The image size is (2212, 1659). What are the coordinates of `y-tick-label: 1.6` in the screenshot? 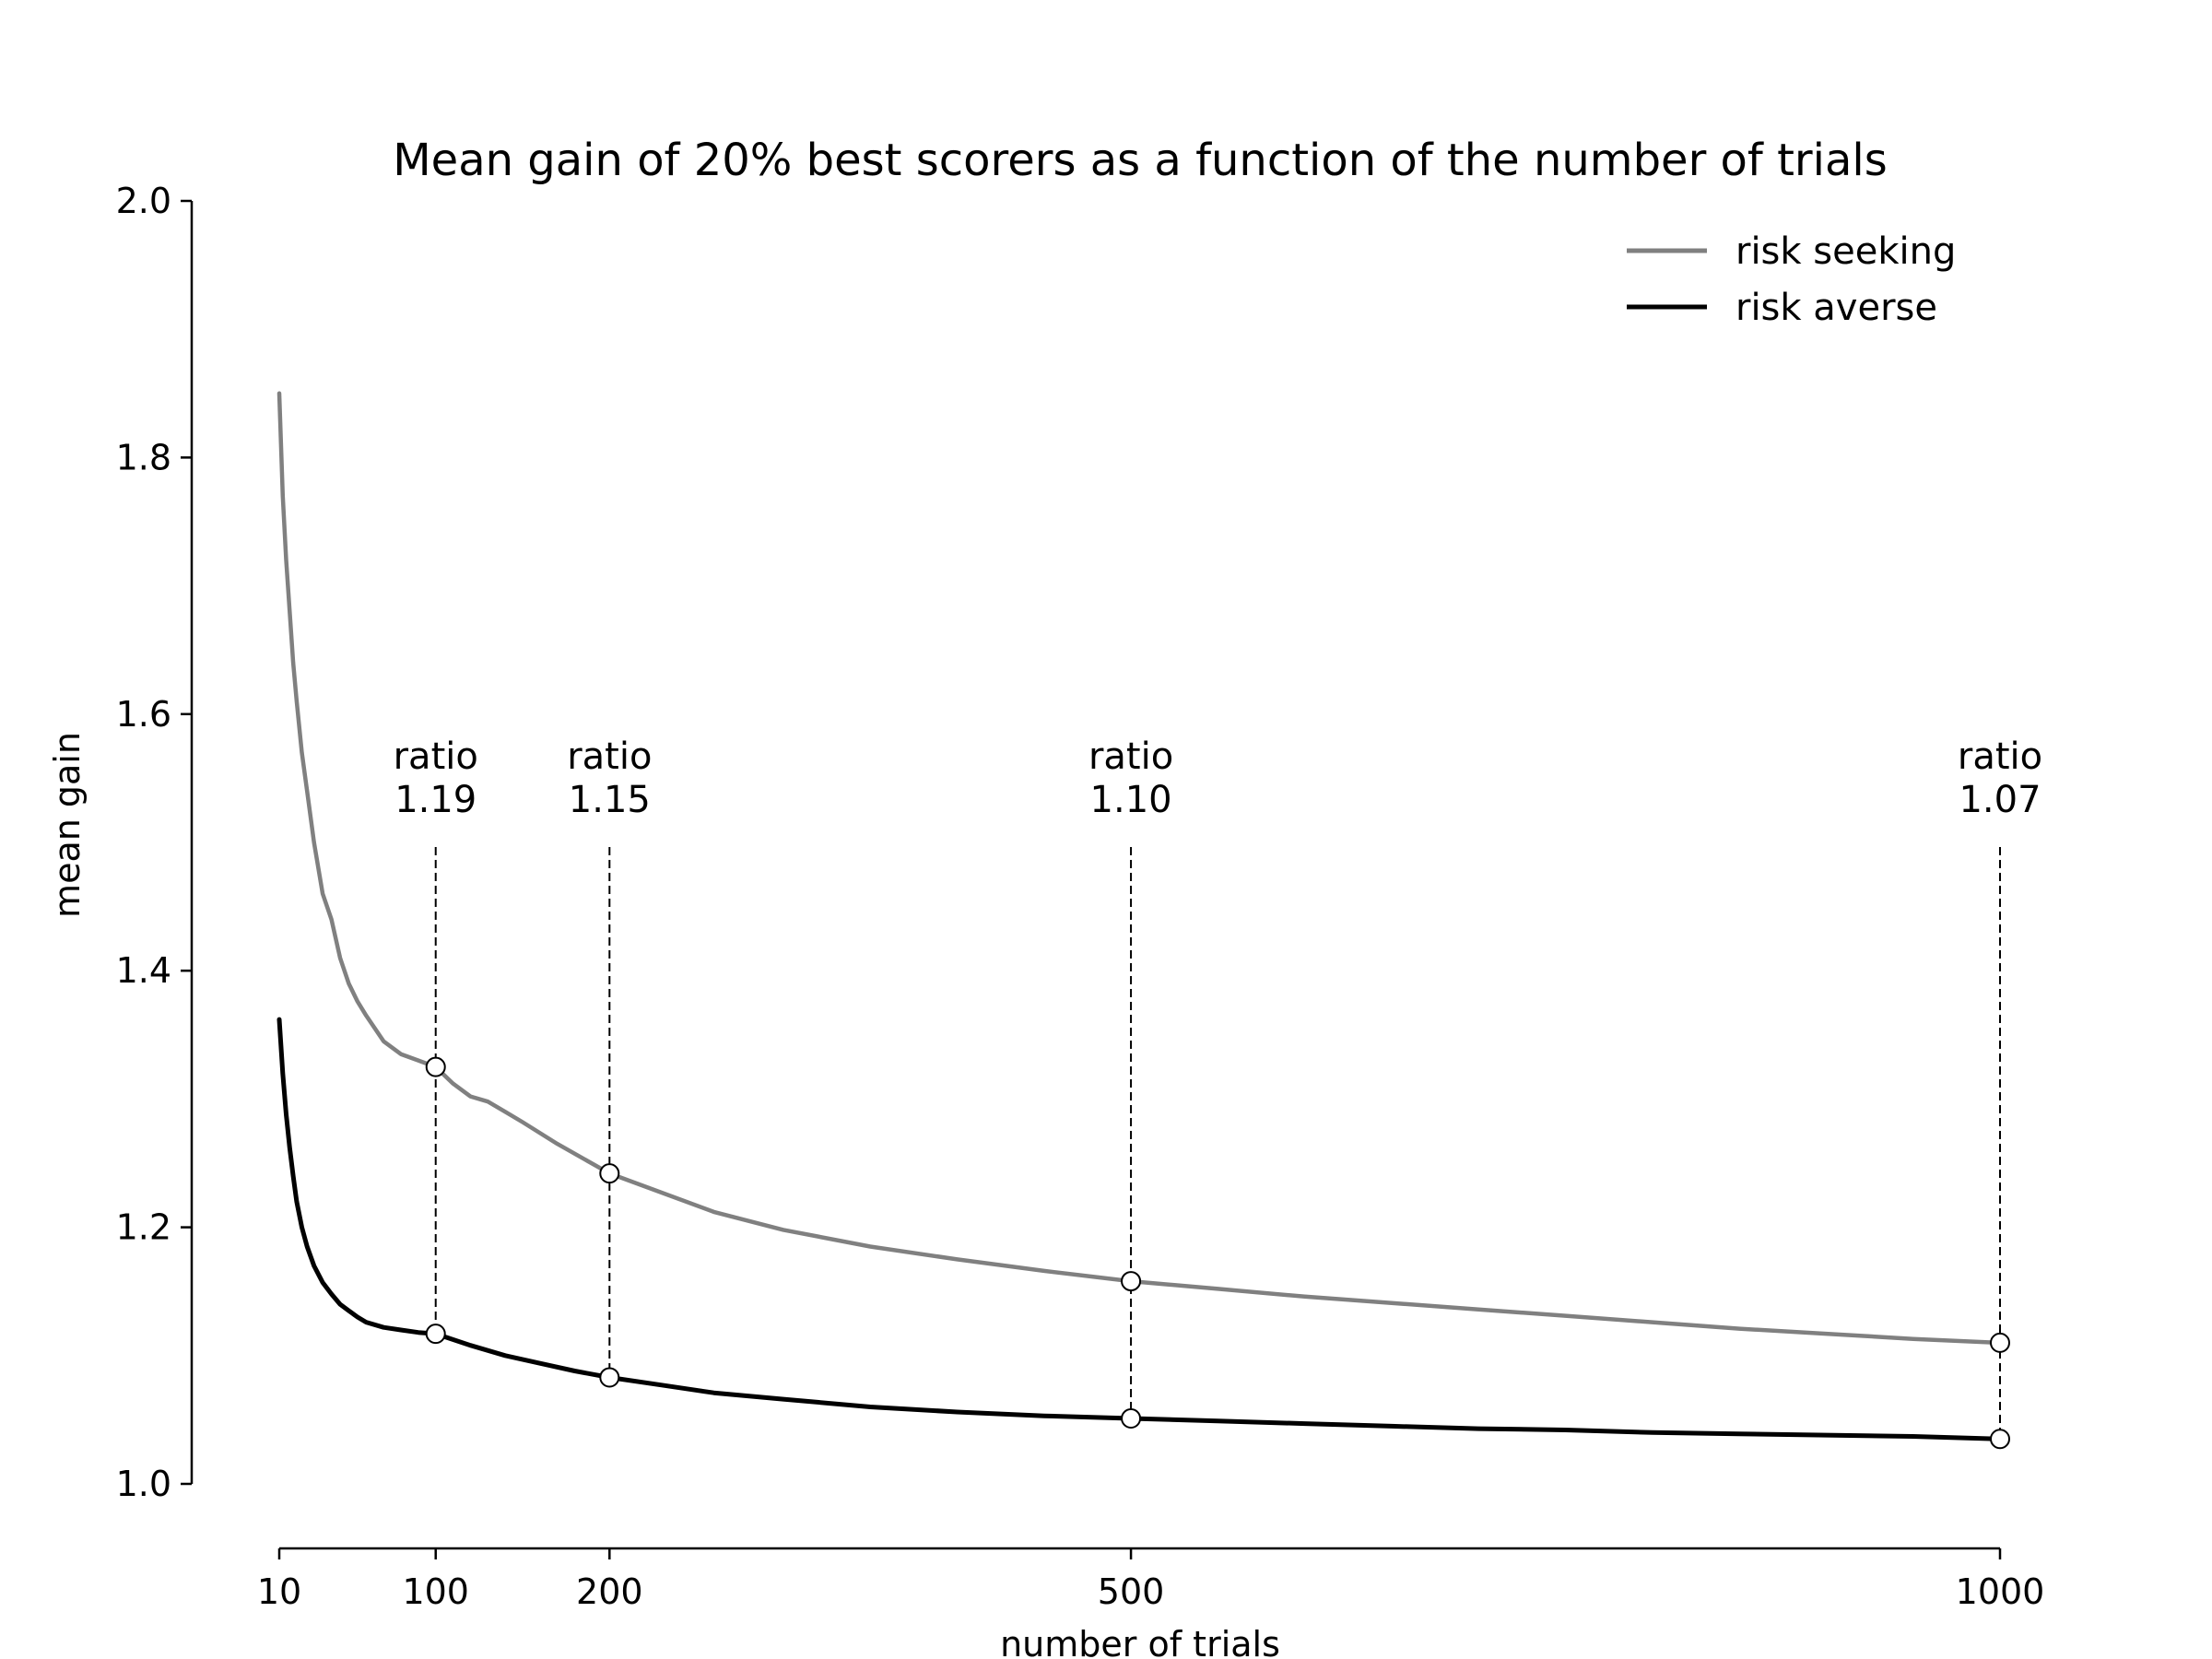 It's located at (143, 714).